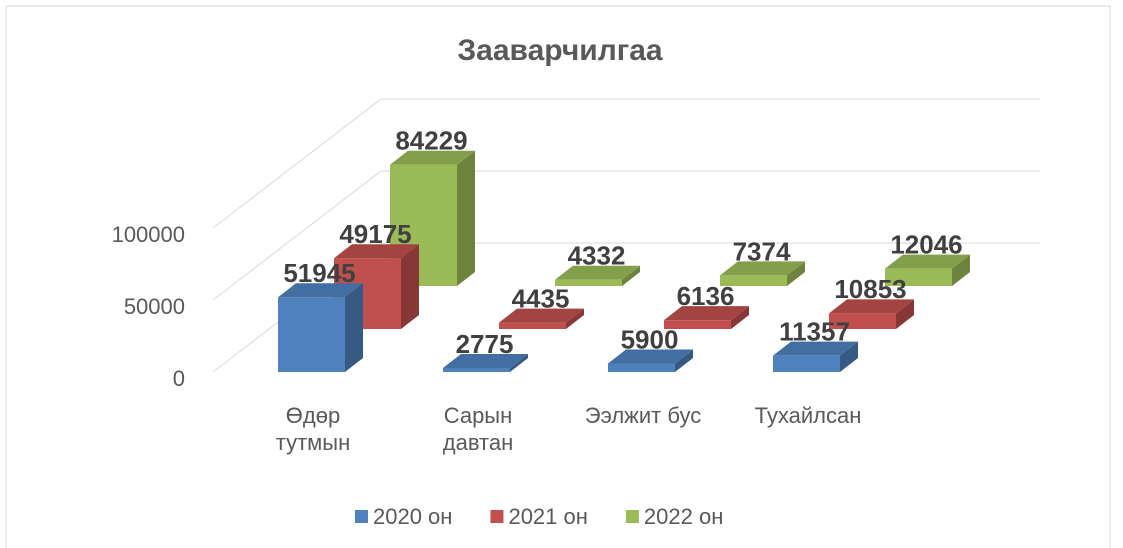 The width and height of the screenshot is (1123, 548). I want to click on x-tick-label: Ээлжит бус, so click(643, 415).